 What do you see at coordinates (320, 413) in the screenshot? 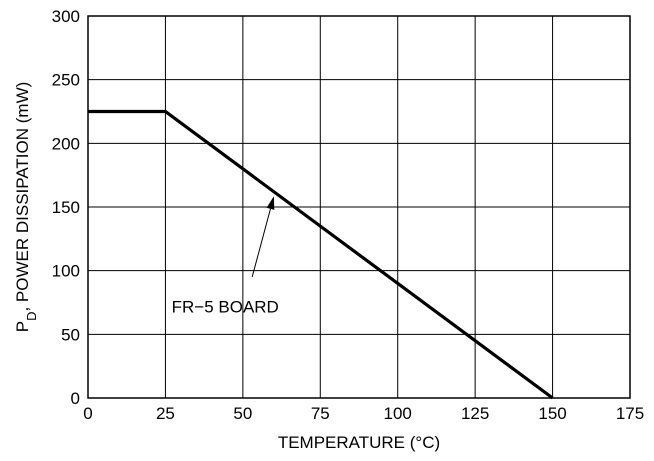
I see `x-tick-label: 75` at bounding box center [320, 413].